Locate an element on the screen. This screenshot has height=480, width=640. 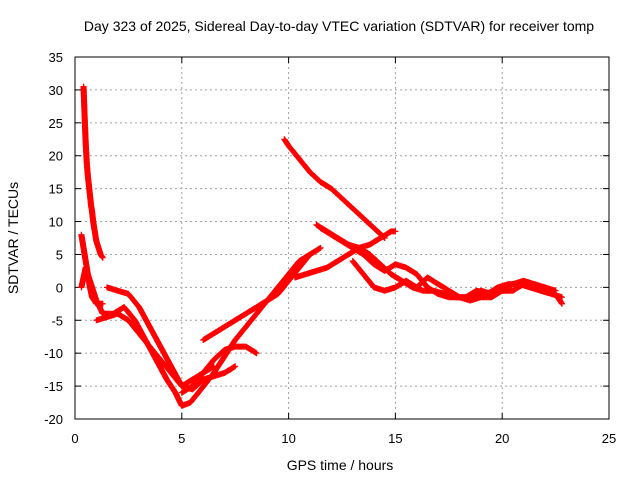
y-tick-label: -15 is located at coordinates (53, 386).